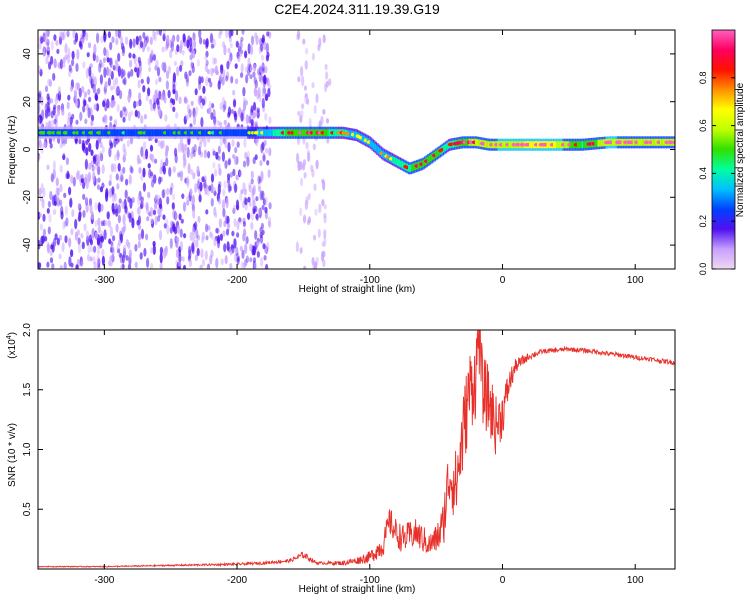  What do you see at coordinates (635, 280) in the screenshot?
I see `x-tick-label: 100` at bounding box center [635, 280].